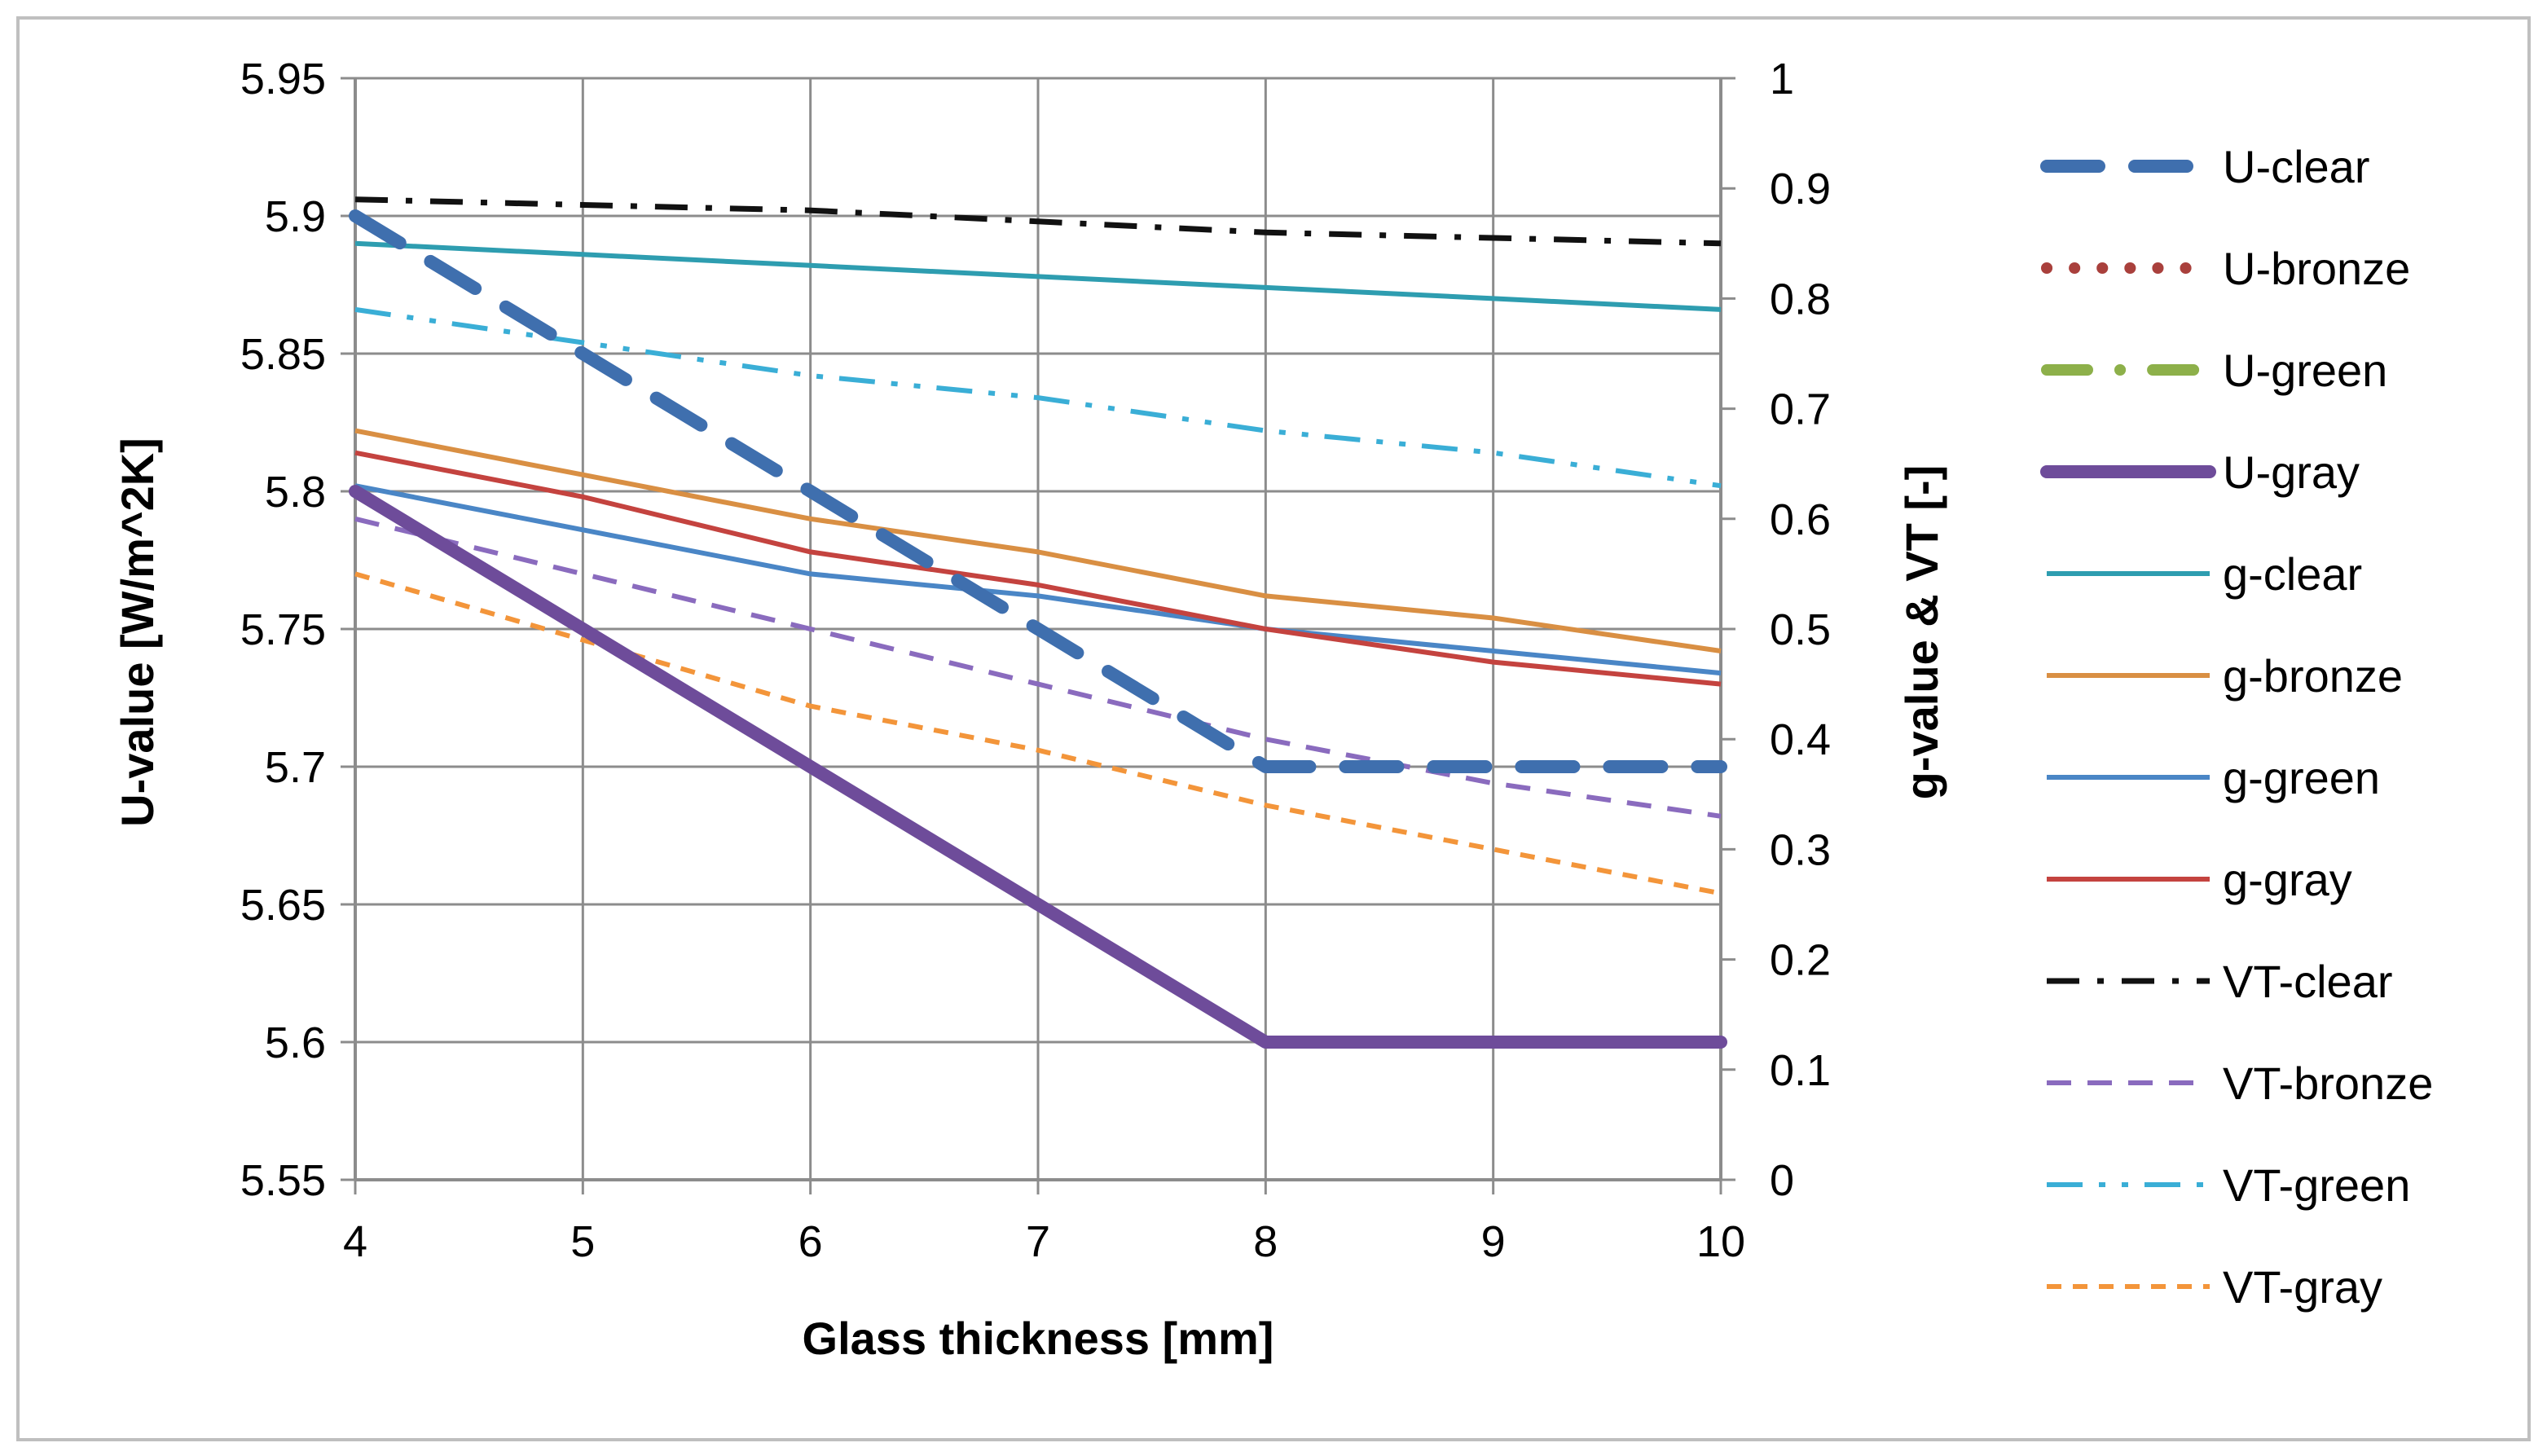 This screenshot has width=2547, height=1456. I want to click on legend-item: VT-bronze, so click(2240, 1083).